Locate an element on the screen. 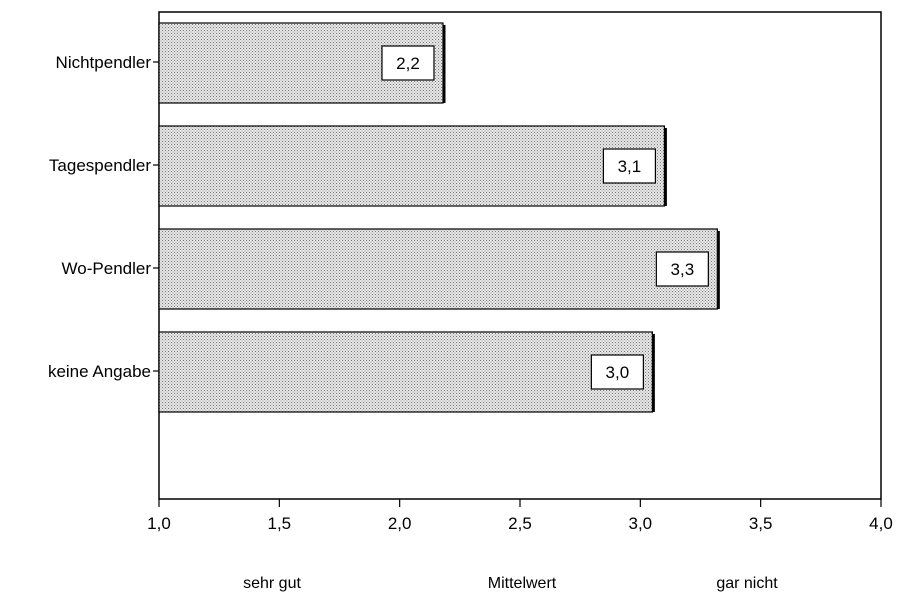  x-tick-label: 3,0 is located at coordinates (641, 523).